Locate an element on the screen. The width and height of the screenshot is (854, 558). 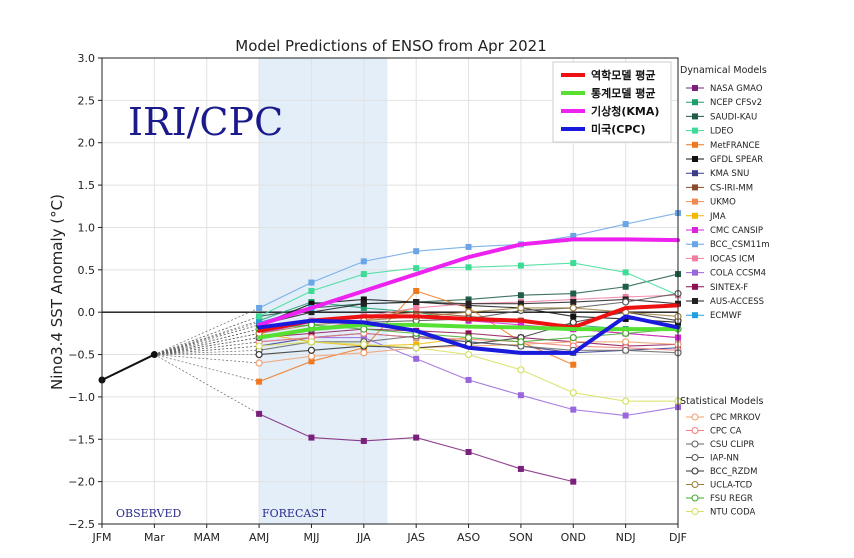
x-tick-label: JAS is located at coordinates (415, 537).